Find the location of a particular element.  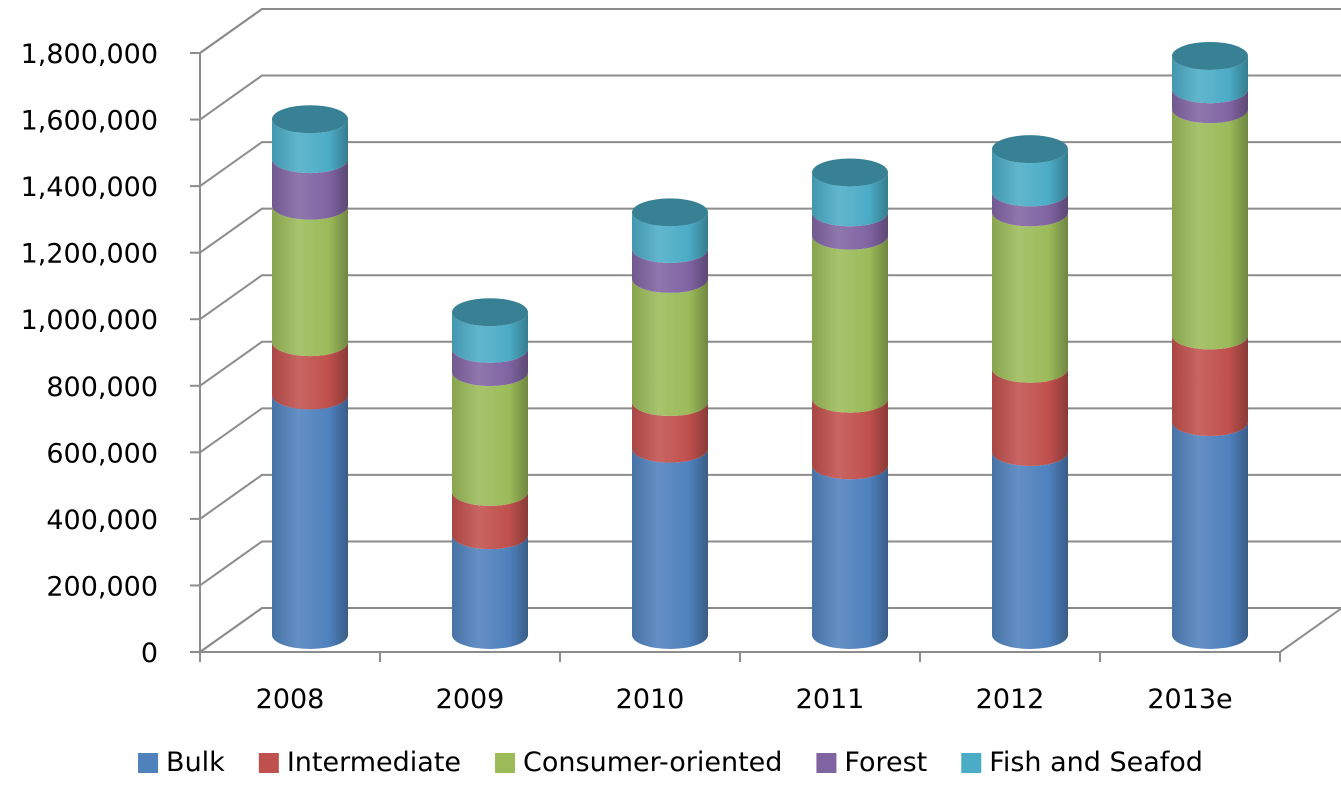

legend-label: Consumer-oriented is located at coordinates (652, 762).